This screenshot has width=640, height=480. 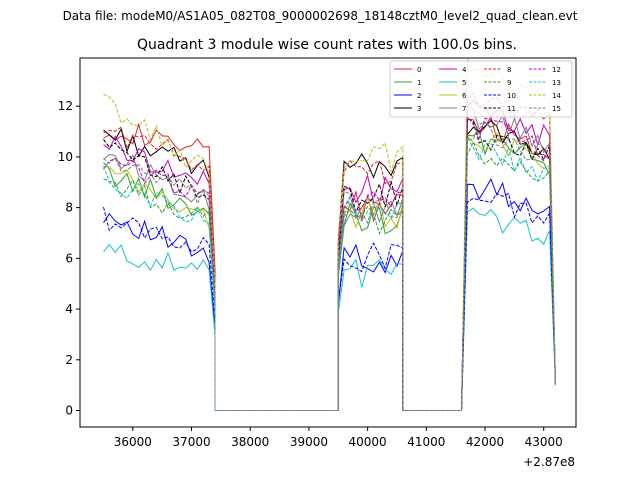 What do you see at coordinates (419, 96) in the screenshot?
I see `legend-label-2: 2` at bounding box center [419, 96].